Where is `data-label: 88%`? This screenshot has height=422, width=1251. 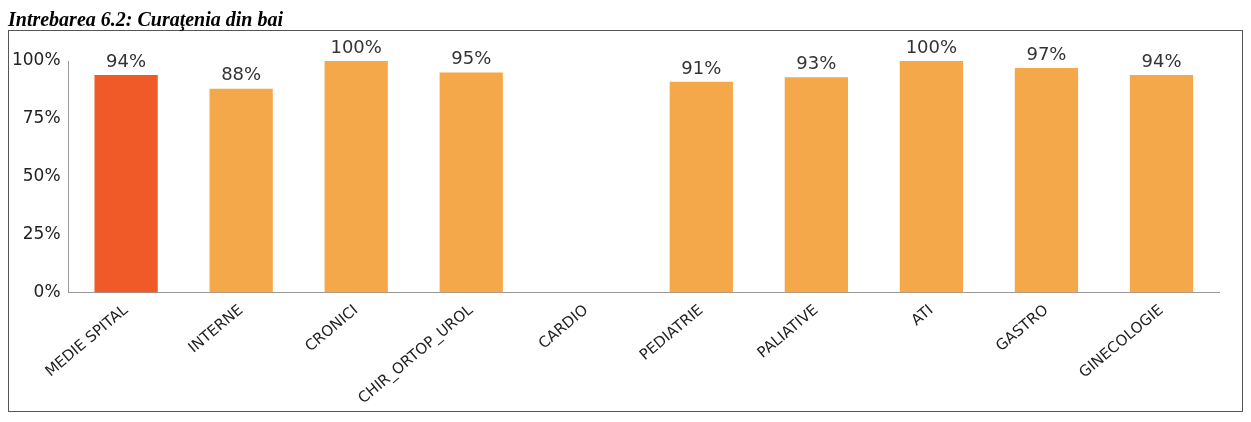
data-label: 88% is located at coordinates (241, 74).